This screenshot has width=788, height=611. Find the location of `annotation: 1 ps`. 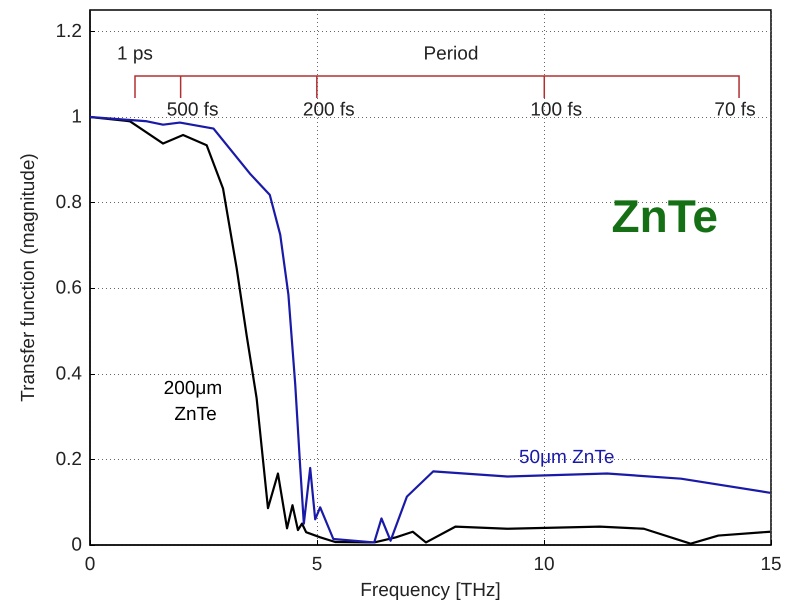

annotation: 1 ps is located at coordinates (134, 54).